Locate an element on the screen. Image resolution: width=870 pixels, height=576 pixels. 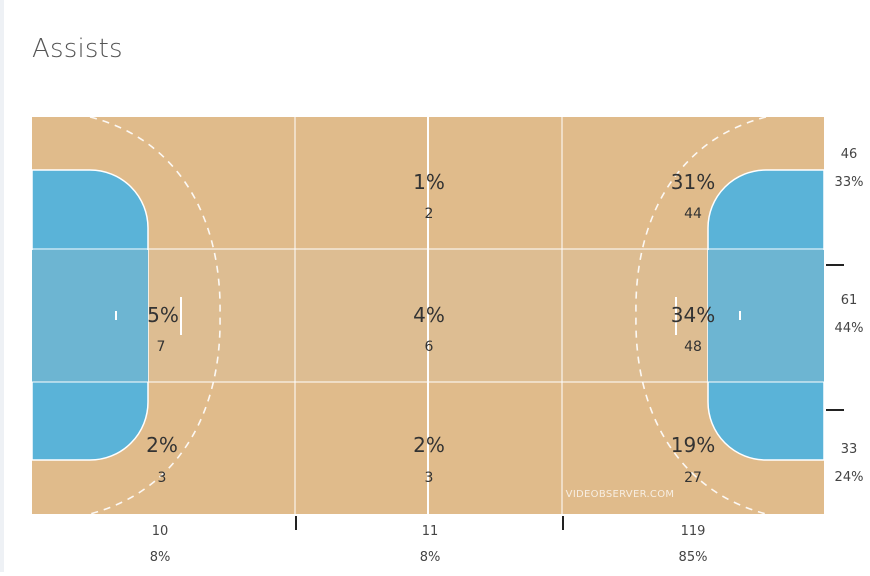
row-middle-pct: 44% is located at coordinates (849, 328).